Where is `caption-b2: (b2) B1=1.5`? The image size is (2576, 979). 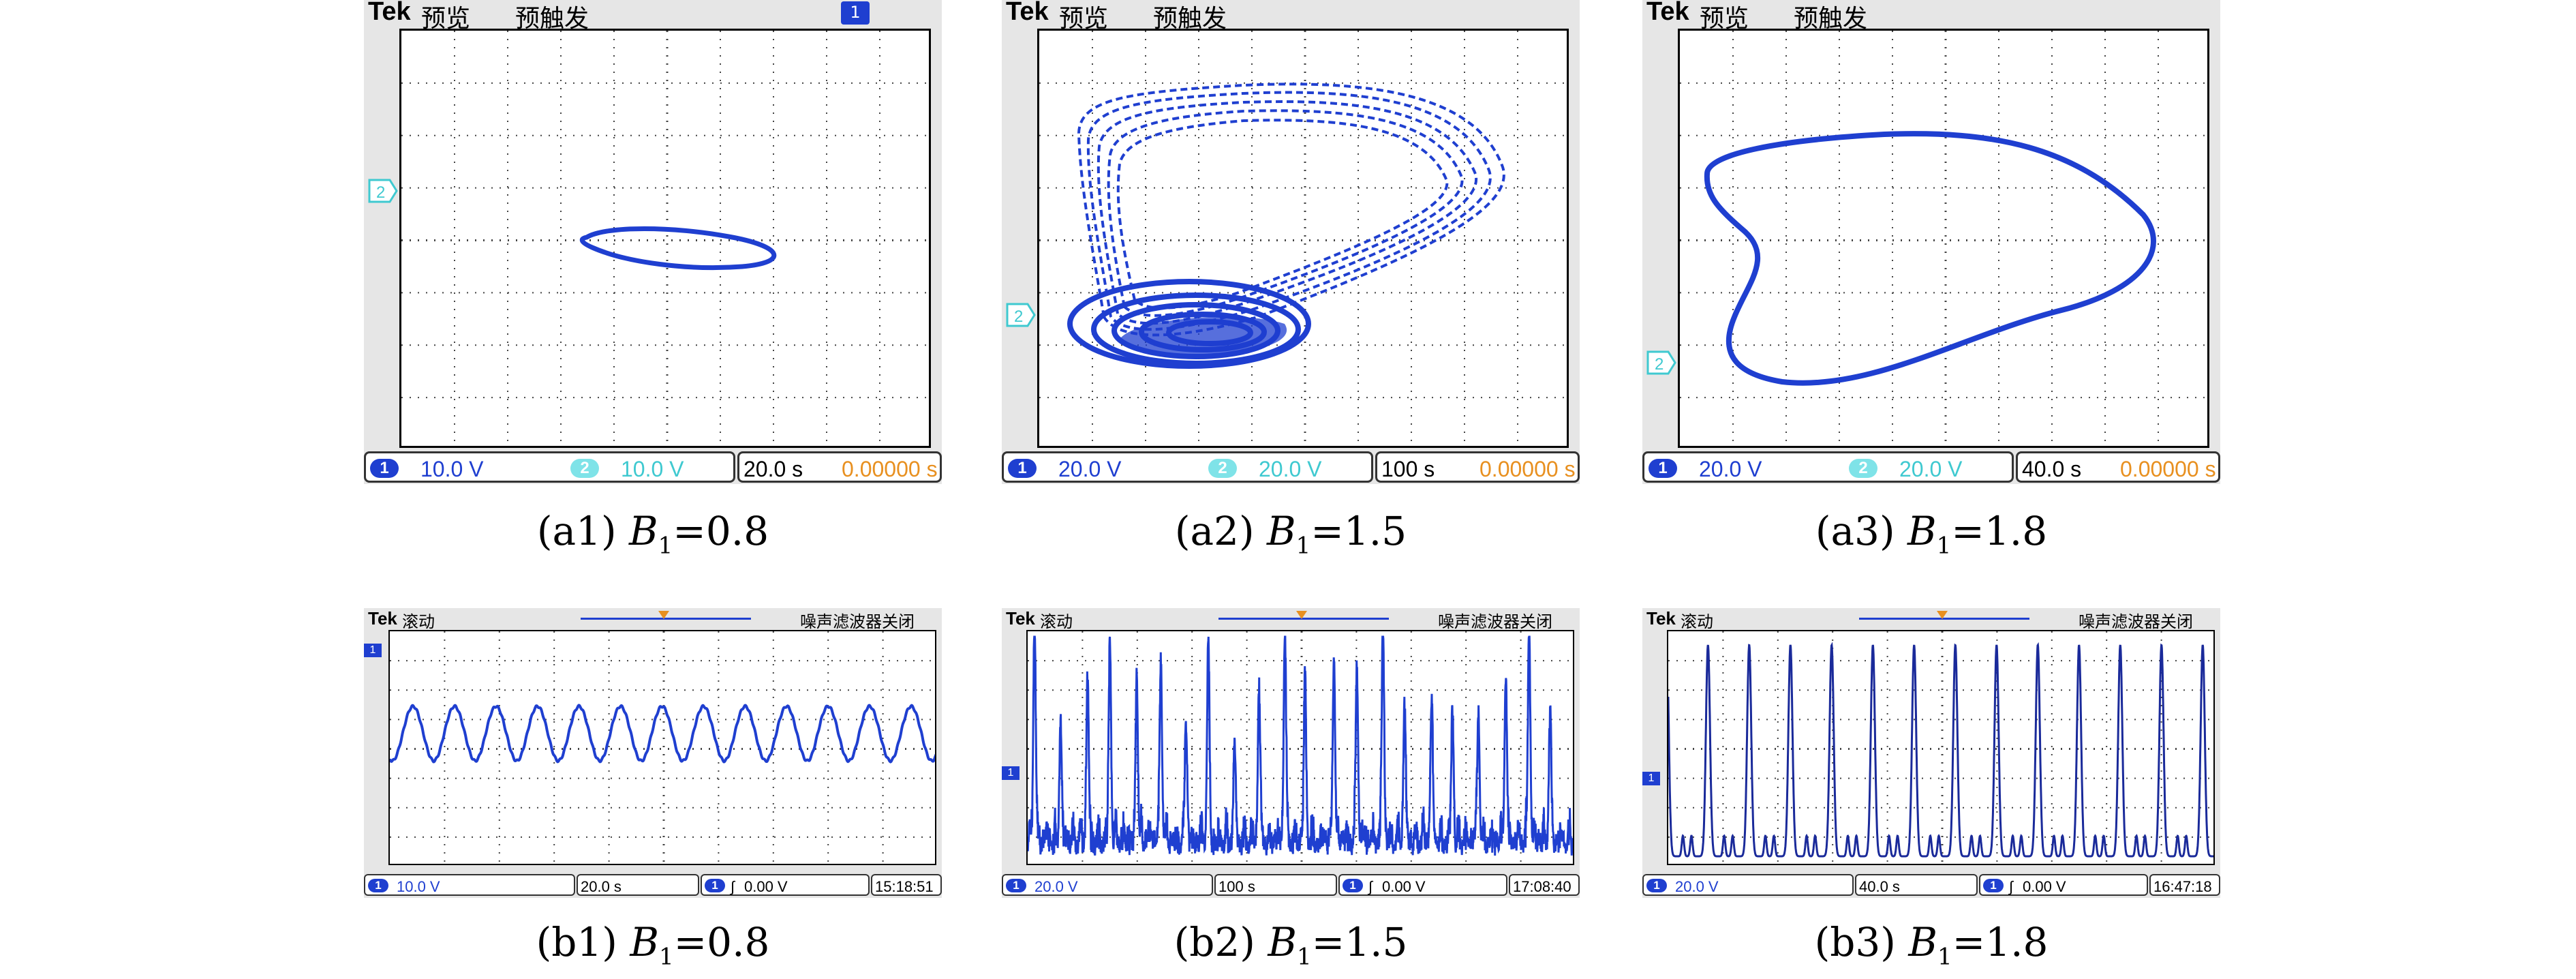 caption-b2: (b2) B1=1.5 is located at coordinates (1291, 945).